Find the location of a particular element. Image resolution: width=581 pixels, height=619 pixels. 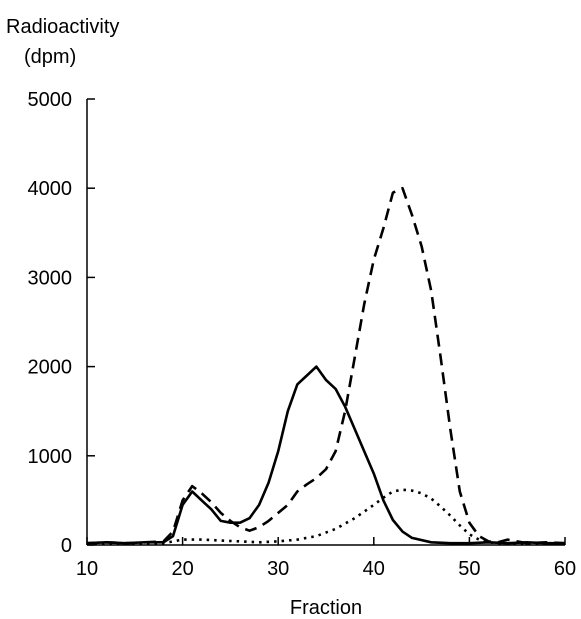

y-tick-label: 1000 is located at coordinates (50, 457).